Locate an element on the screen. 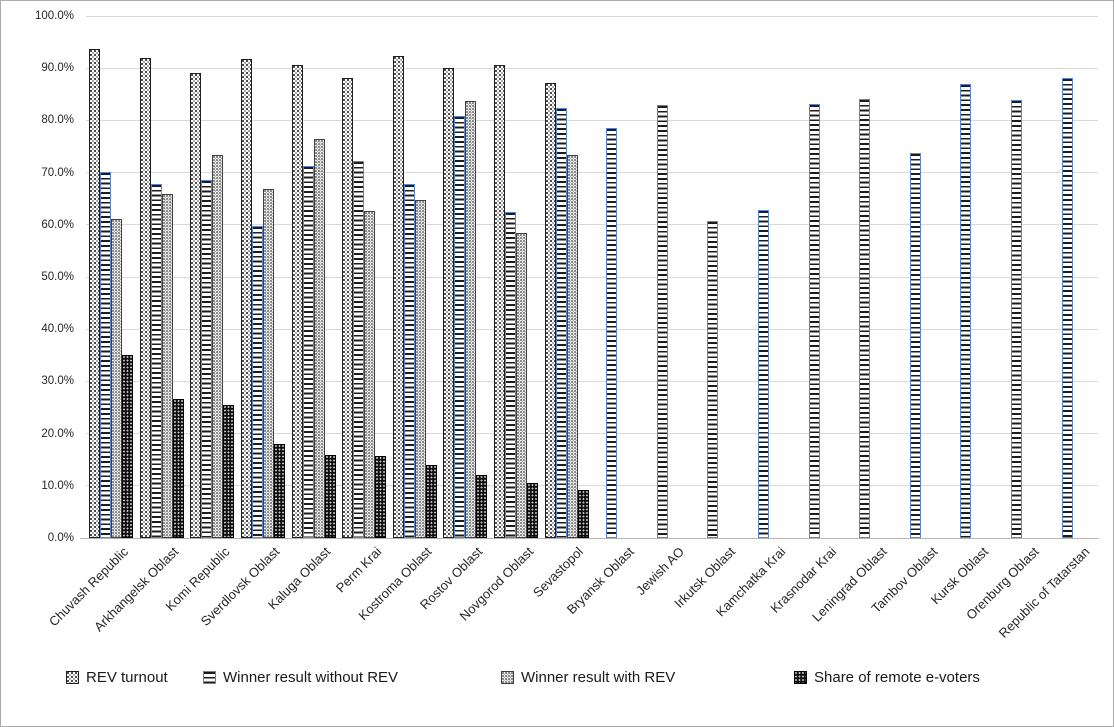 The image size is (1114, 727). legend-item-rev-turnout: REV turnout is located at coordinates (117, 677).